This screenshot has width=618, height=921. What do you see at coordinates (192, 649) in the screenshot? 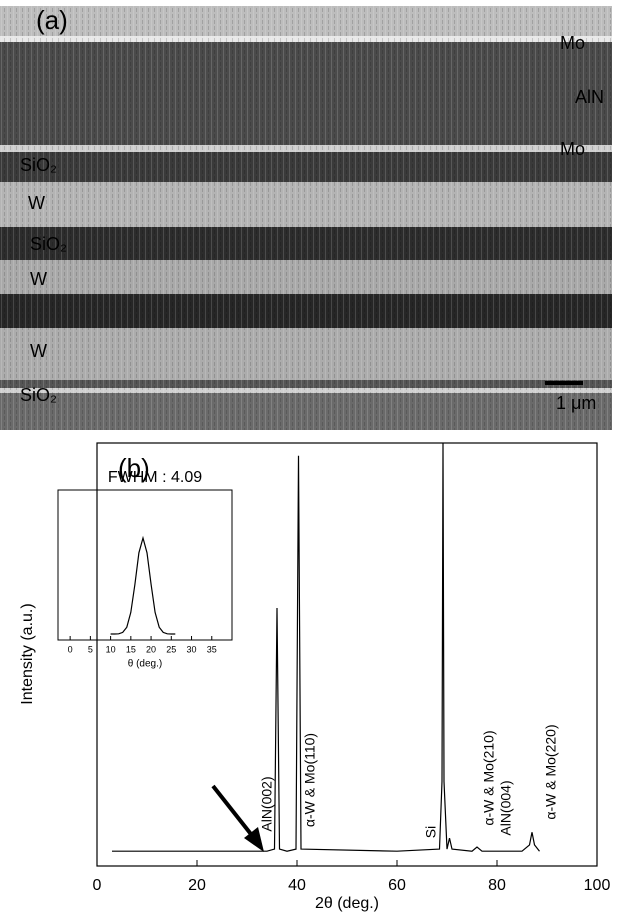
I see `x-tick-label: 30` at bounding box center [192, 649].